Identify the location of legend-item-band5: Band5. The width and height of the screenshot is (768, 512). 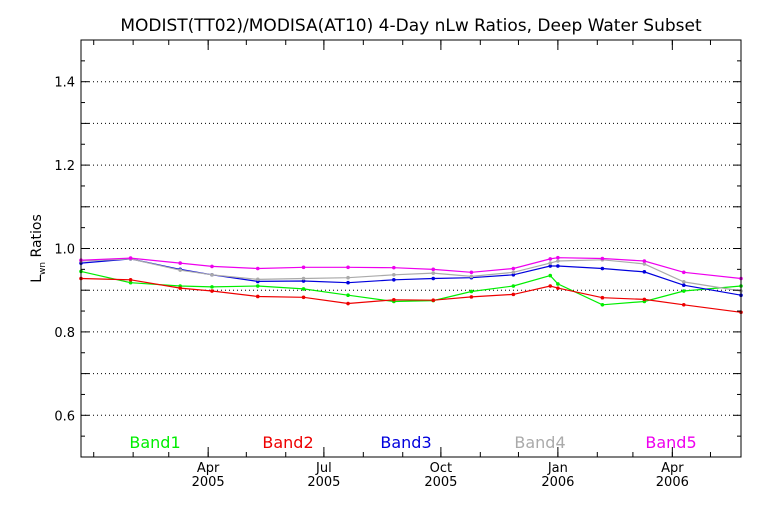
(670, 442).